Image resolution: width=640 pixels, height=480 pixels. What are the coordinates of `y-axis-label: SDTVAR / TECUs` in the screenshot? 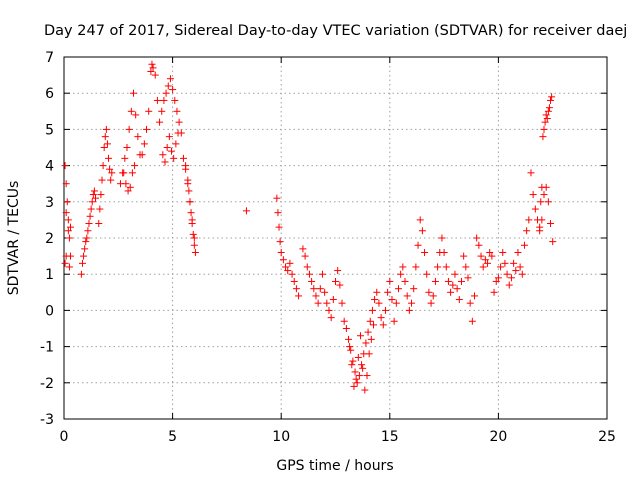 It's located at (14, 238).